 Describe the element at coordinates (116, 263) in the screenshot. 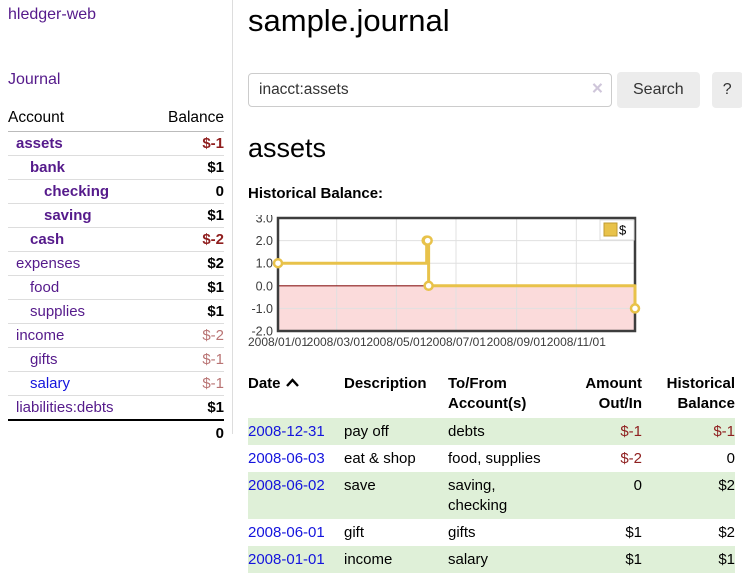

I see `account-row: expenses $2` at that location.